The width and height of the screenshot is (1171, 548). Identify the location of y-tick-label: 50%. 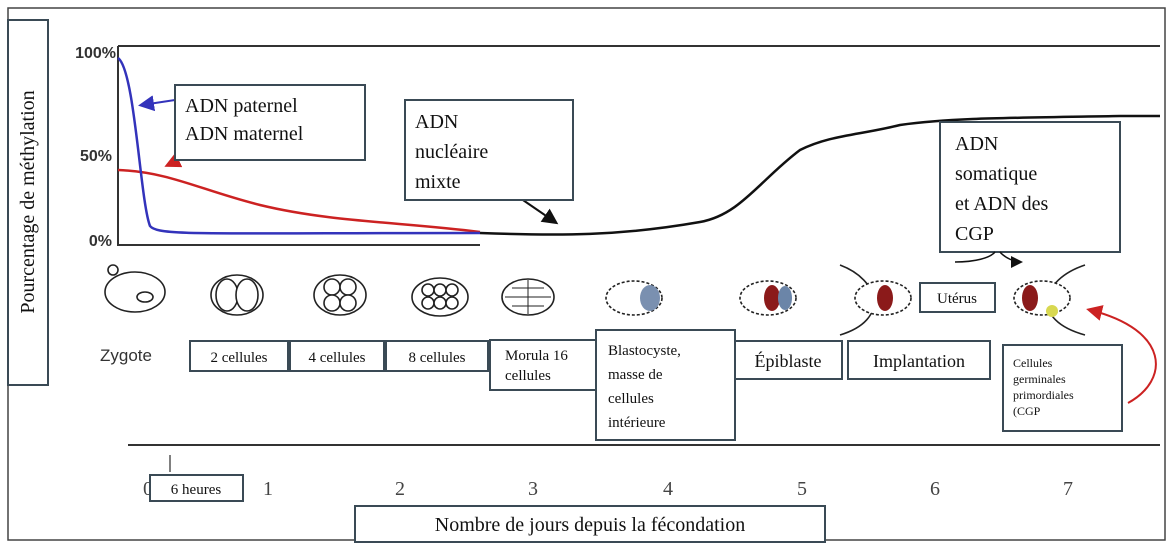
(96, 156).